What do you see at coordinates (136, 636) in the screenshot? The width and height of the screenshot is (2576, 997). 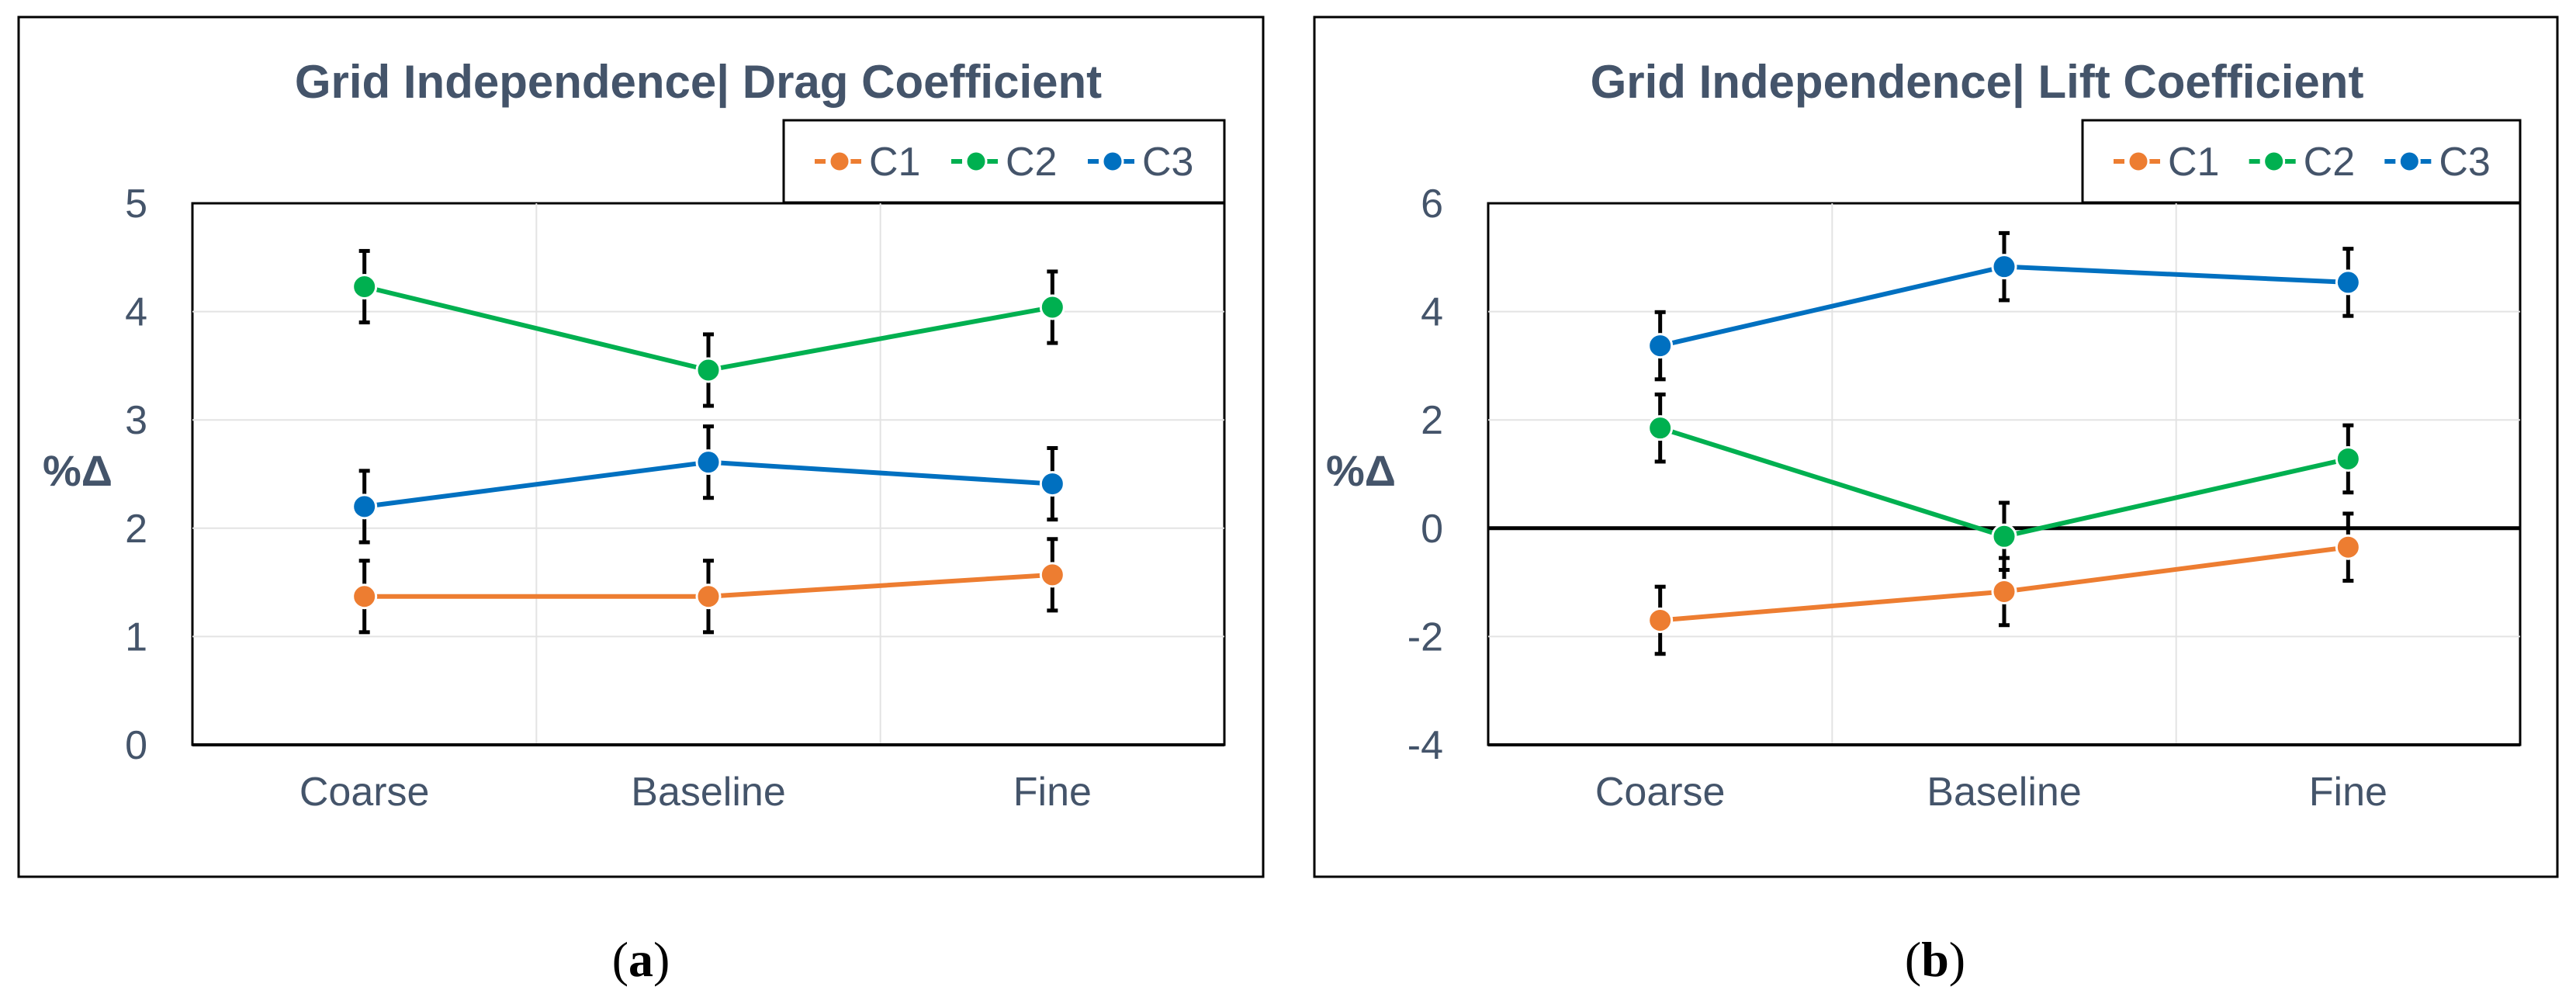 I see `y-tick-label: 1` at bounding box center [136, 636].